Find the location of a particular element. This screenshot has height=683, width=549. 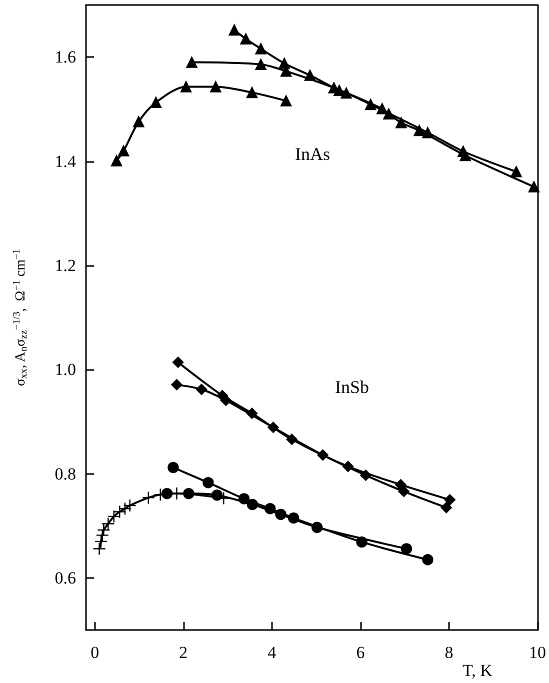

y-tick-label: 1.0 is located at coordinates (65, 370).